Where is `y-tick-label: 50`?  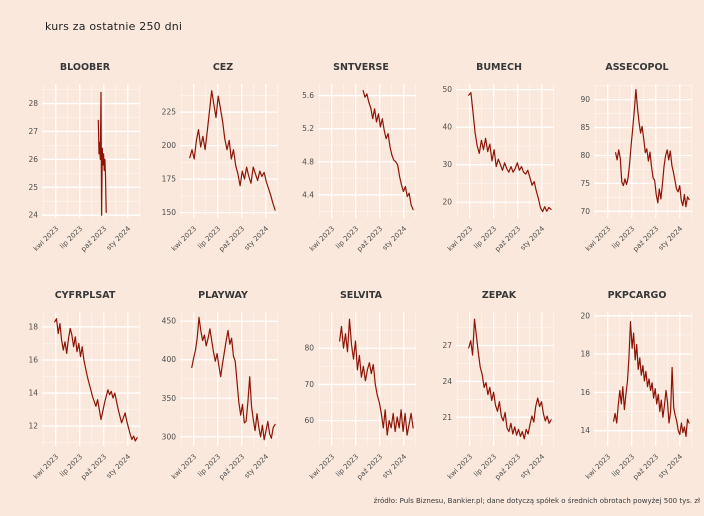
y-tick-label: 50 is located at coordinates (447, 89).